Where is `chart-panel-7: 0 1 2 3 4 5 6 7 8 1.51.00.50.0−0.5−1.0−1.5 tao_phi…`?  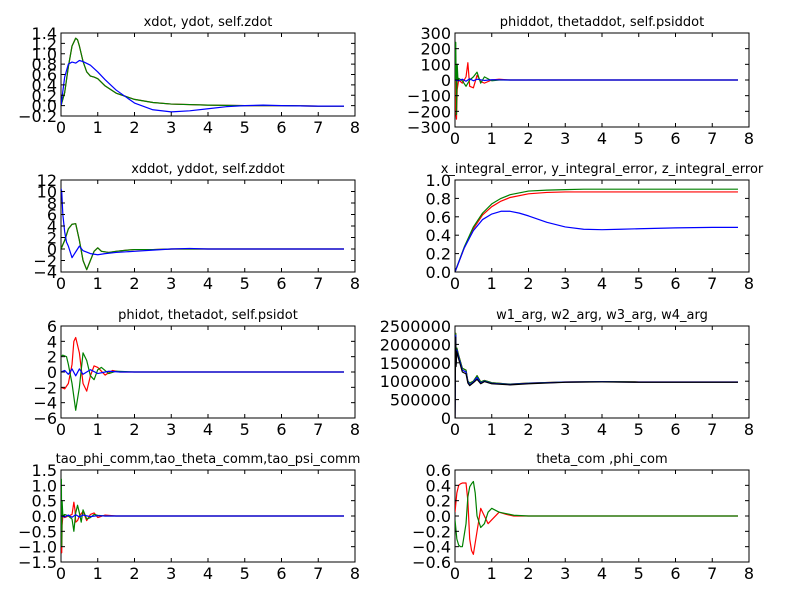
chart-panel-7: 0 1 2 3 4 5 6 7 8 1.51.00.50.0−0.5−1.0−1.5 tao_phi… is located at coordinates (189, 517).